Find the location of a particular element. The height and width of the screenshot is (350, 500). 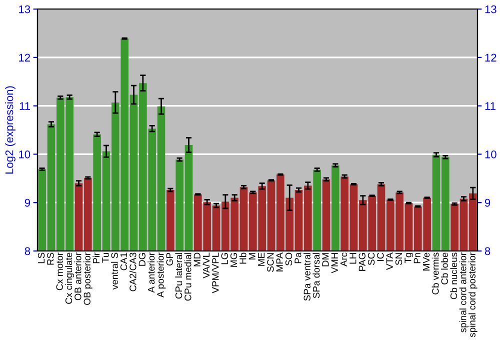

x-tick-label: Tg is located at coordinates (409, 258).